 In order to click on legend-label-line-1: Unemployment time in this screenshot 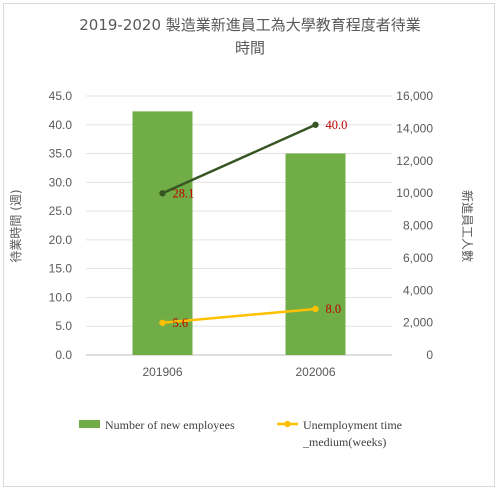, I will do `click(352, 425)`.